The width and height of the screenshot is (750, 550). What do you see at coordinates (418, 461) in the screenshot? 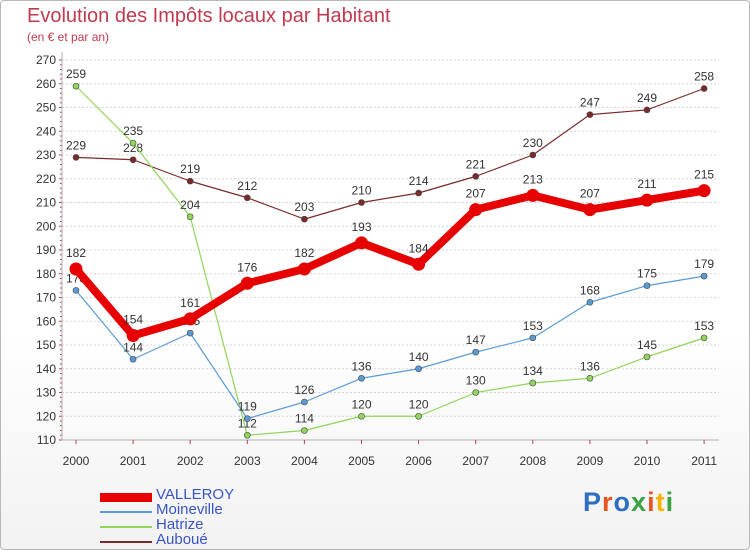
I see `x-tick-label: 2006` at bounding box center [418, 461].